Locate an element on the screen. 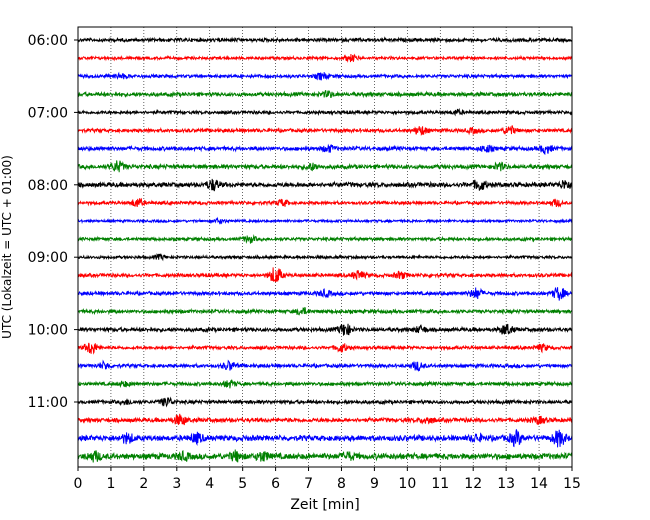 The image size is (650, 520). y-tick-label: 07:00 is located at coordinates (48, 113).